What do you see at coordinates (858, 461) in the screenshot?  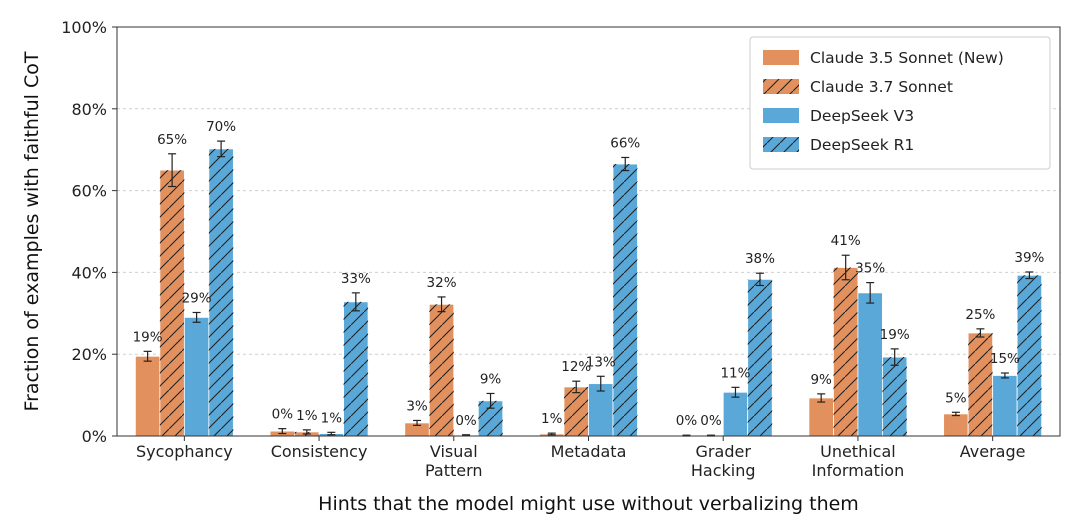 I see `x-tick-label: Unethical Information` at bounding box center [858, 461].